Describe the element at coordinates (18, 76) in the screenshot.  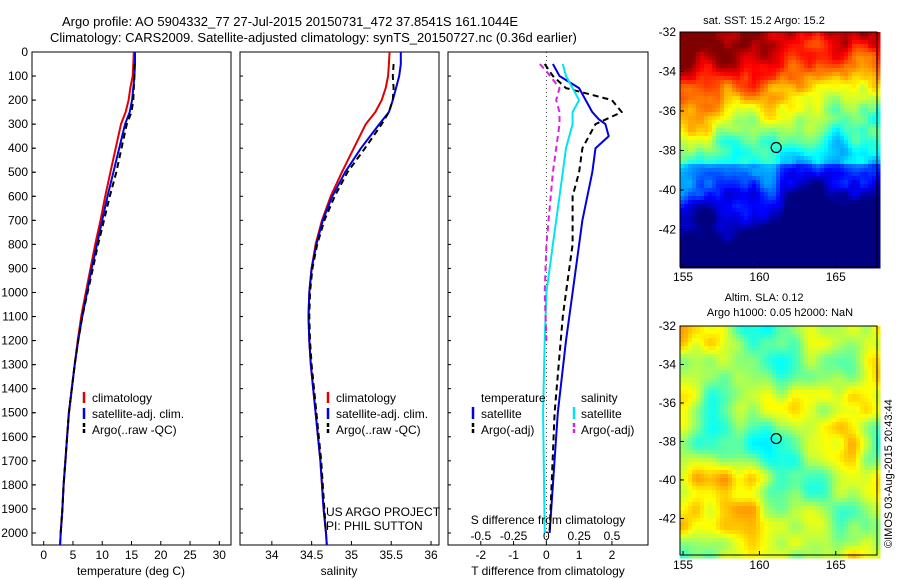
I see `depth-tick-label: 100` at that location.